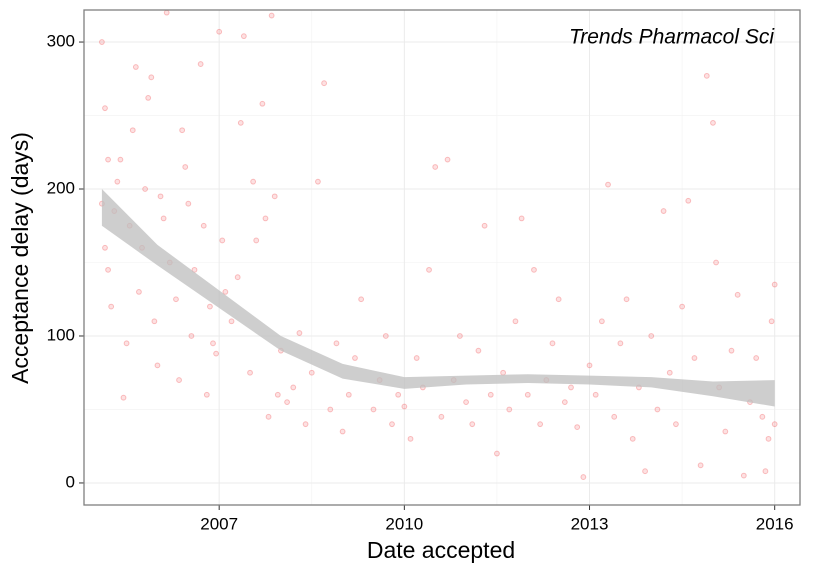 The image size is (825, 575). What do you see at coordinates (672, 37) in the screenshot?
I see `annotation: Trends Pharmacol Sci` at bounding box center [672, 37].